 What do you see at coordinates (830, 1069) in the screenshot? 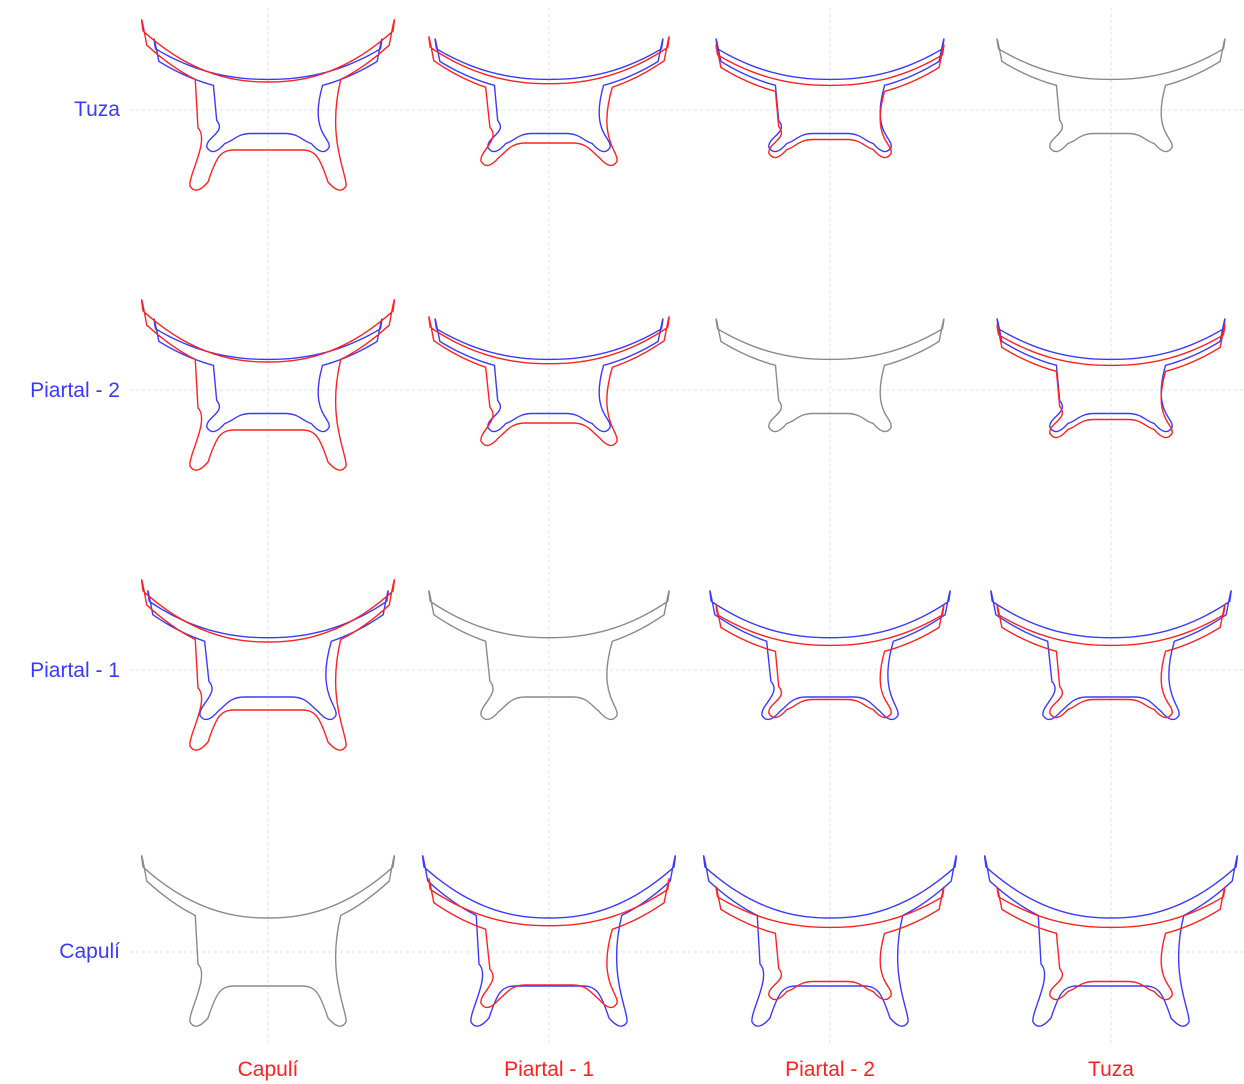
I see `col-label-piartal-2: Piartal - 2` at bounding box center [830, 1069].